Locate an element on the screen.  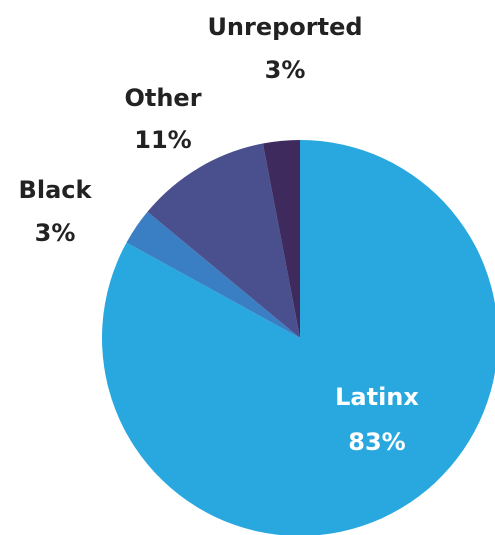
label-black: Black 3% is located at coordinates (56, 211).